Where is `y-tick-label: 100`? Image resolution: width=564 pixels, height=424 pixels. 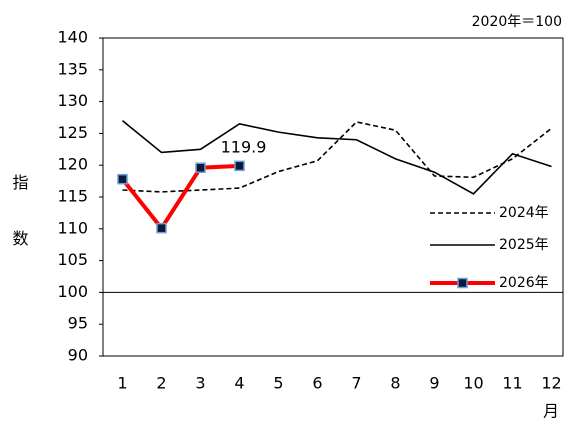
y-tick-label: 100 is located at coordinates (72, 291).